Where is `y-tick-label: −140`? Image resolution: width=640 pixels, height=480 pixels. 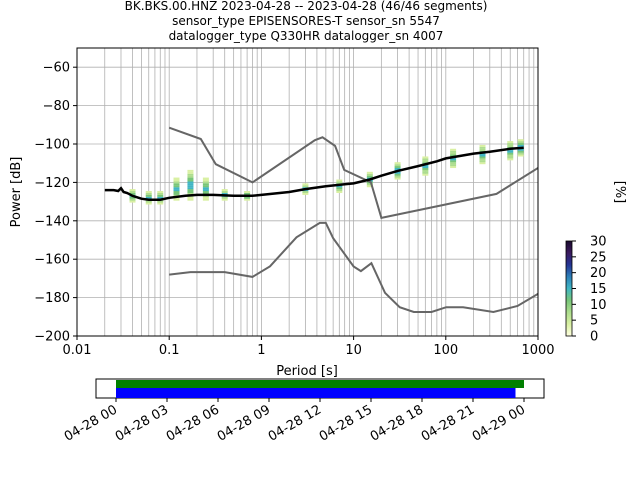
y-tick-label: −140 is located at coordinates (52, 221).